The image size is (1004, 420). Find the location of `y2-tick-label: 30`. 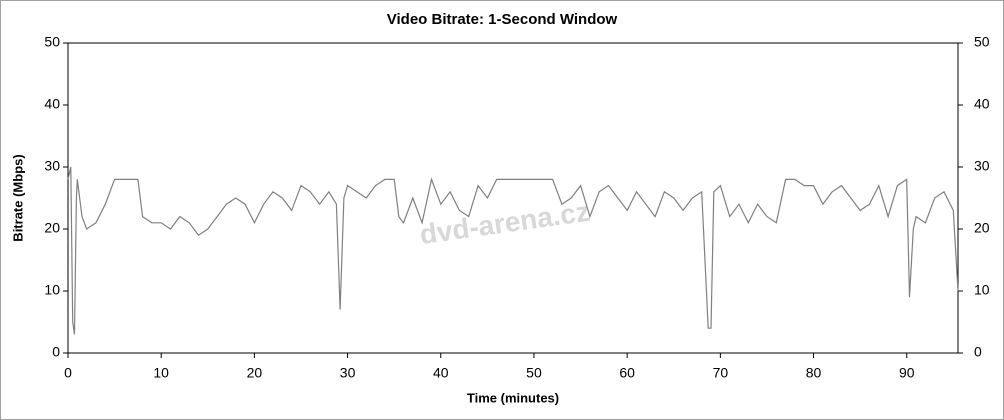

y2-tick-label: 30 is located at coordinates (982, 166).